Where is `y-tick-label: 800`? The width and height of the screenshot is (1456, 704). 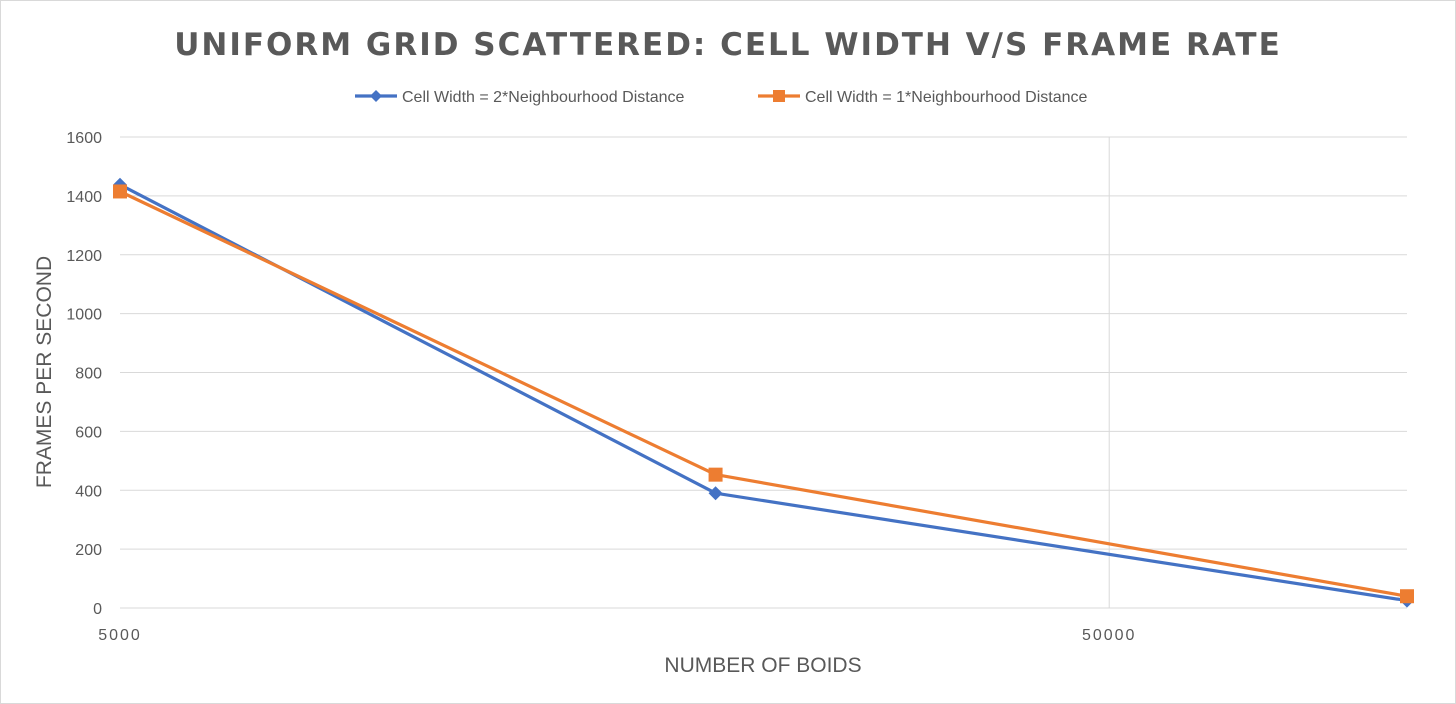
y-tick-label: 800 is located at coordinates (88, 374).